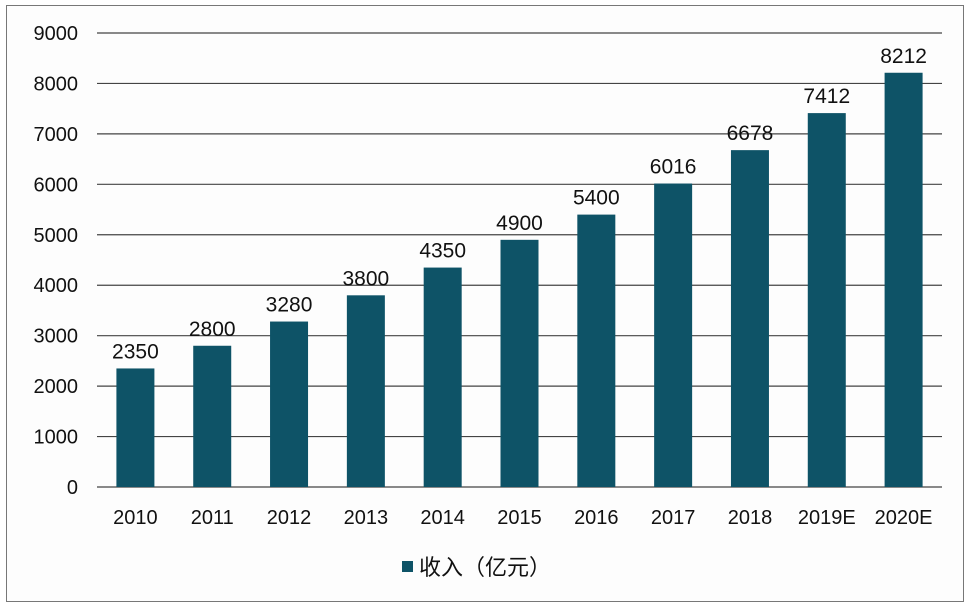 This screenshot has width=972, height=610. Describe the element at coordinates (56, 236) in the screenshot. I see `y-tick-label: 5000` at that location.